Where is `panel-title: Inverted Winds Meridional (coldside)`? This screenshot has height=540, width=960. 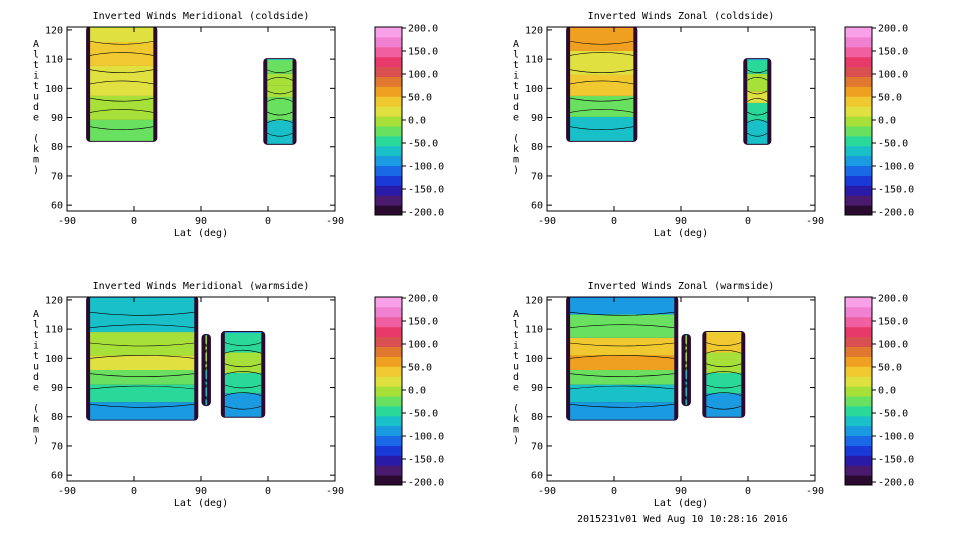
panel-title: Inverted Winds Meridional (coldside) is located at coordinates (201, 16).